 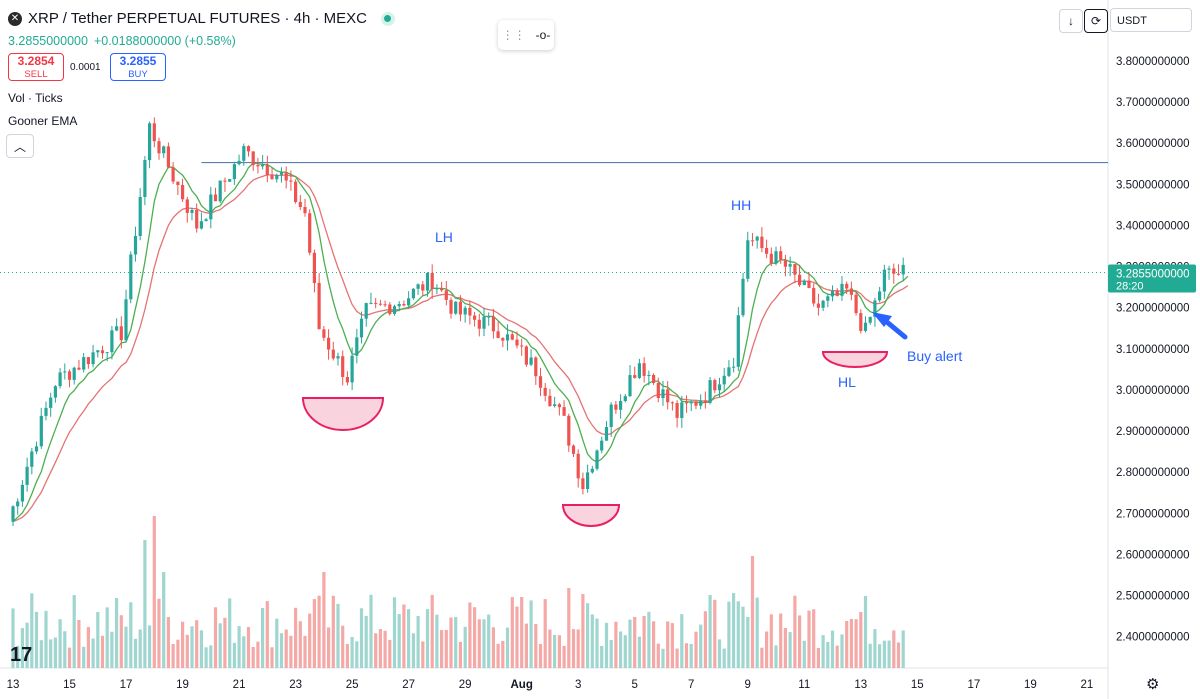 I want to click on collapse-legend-button: ︿, so click(x=20, y=146).